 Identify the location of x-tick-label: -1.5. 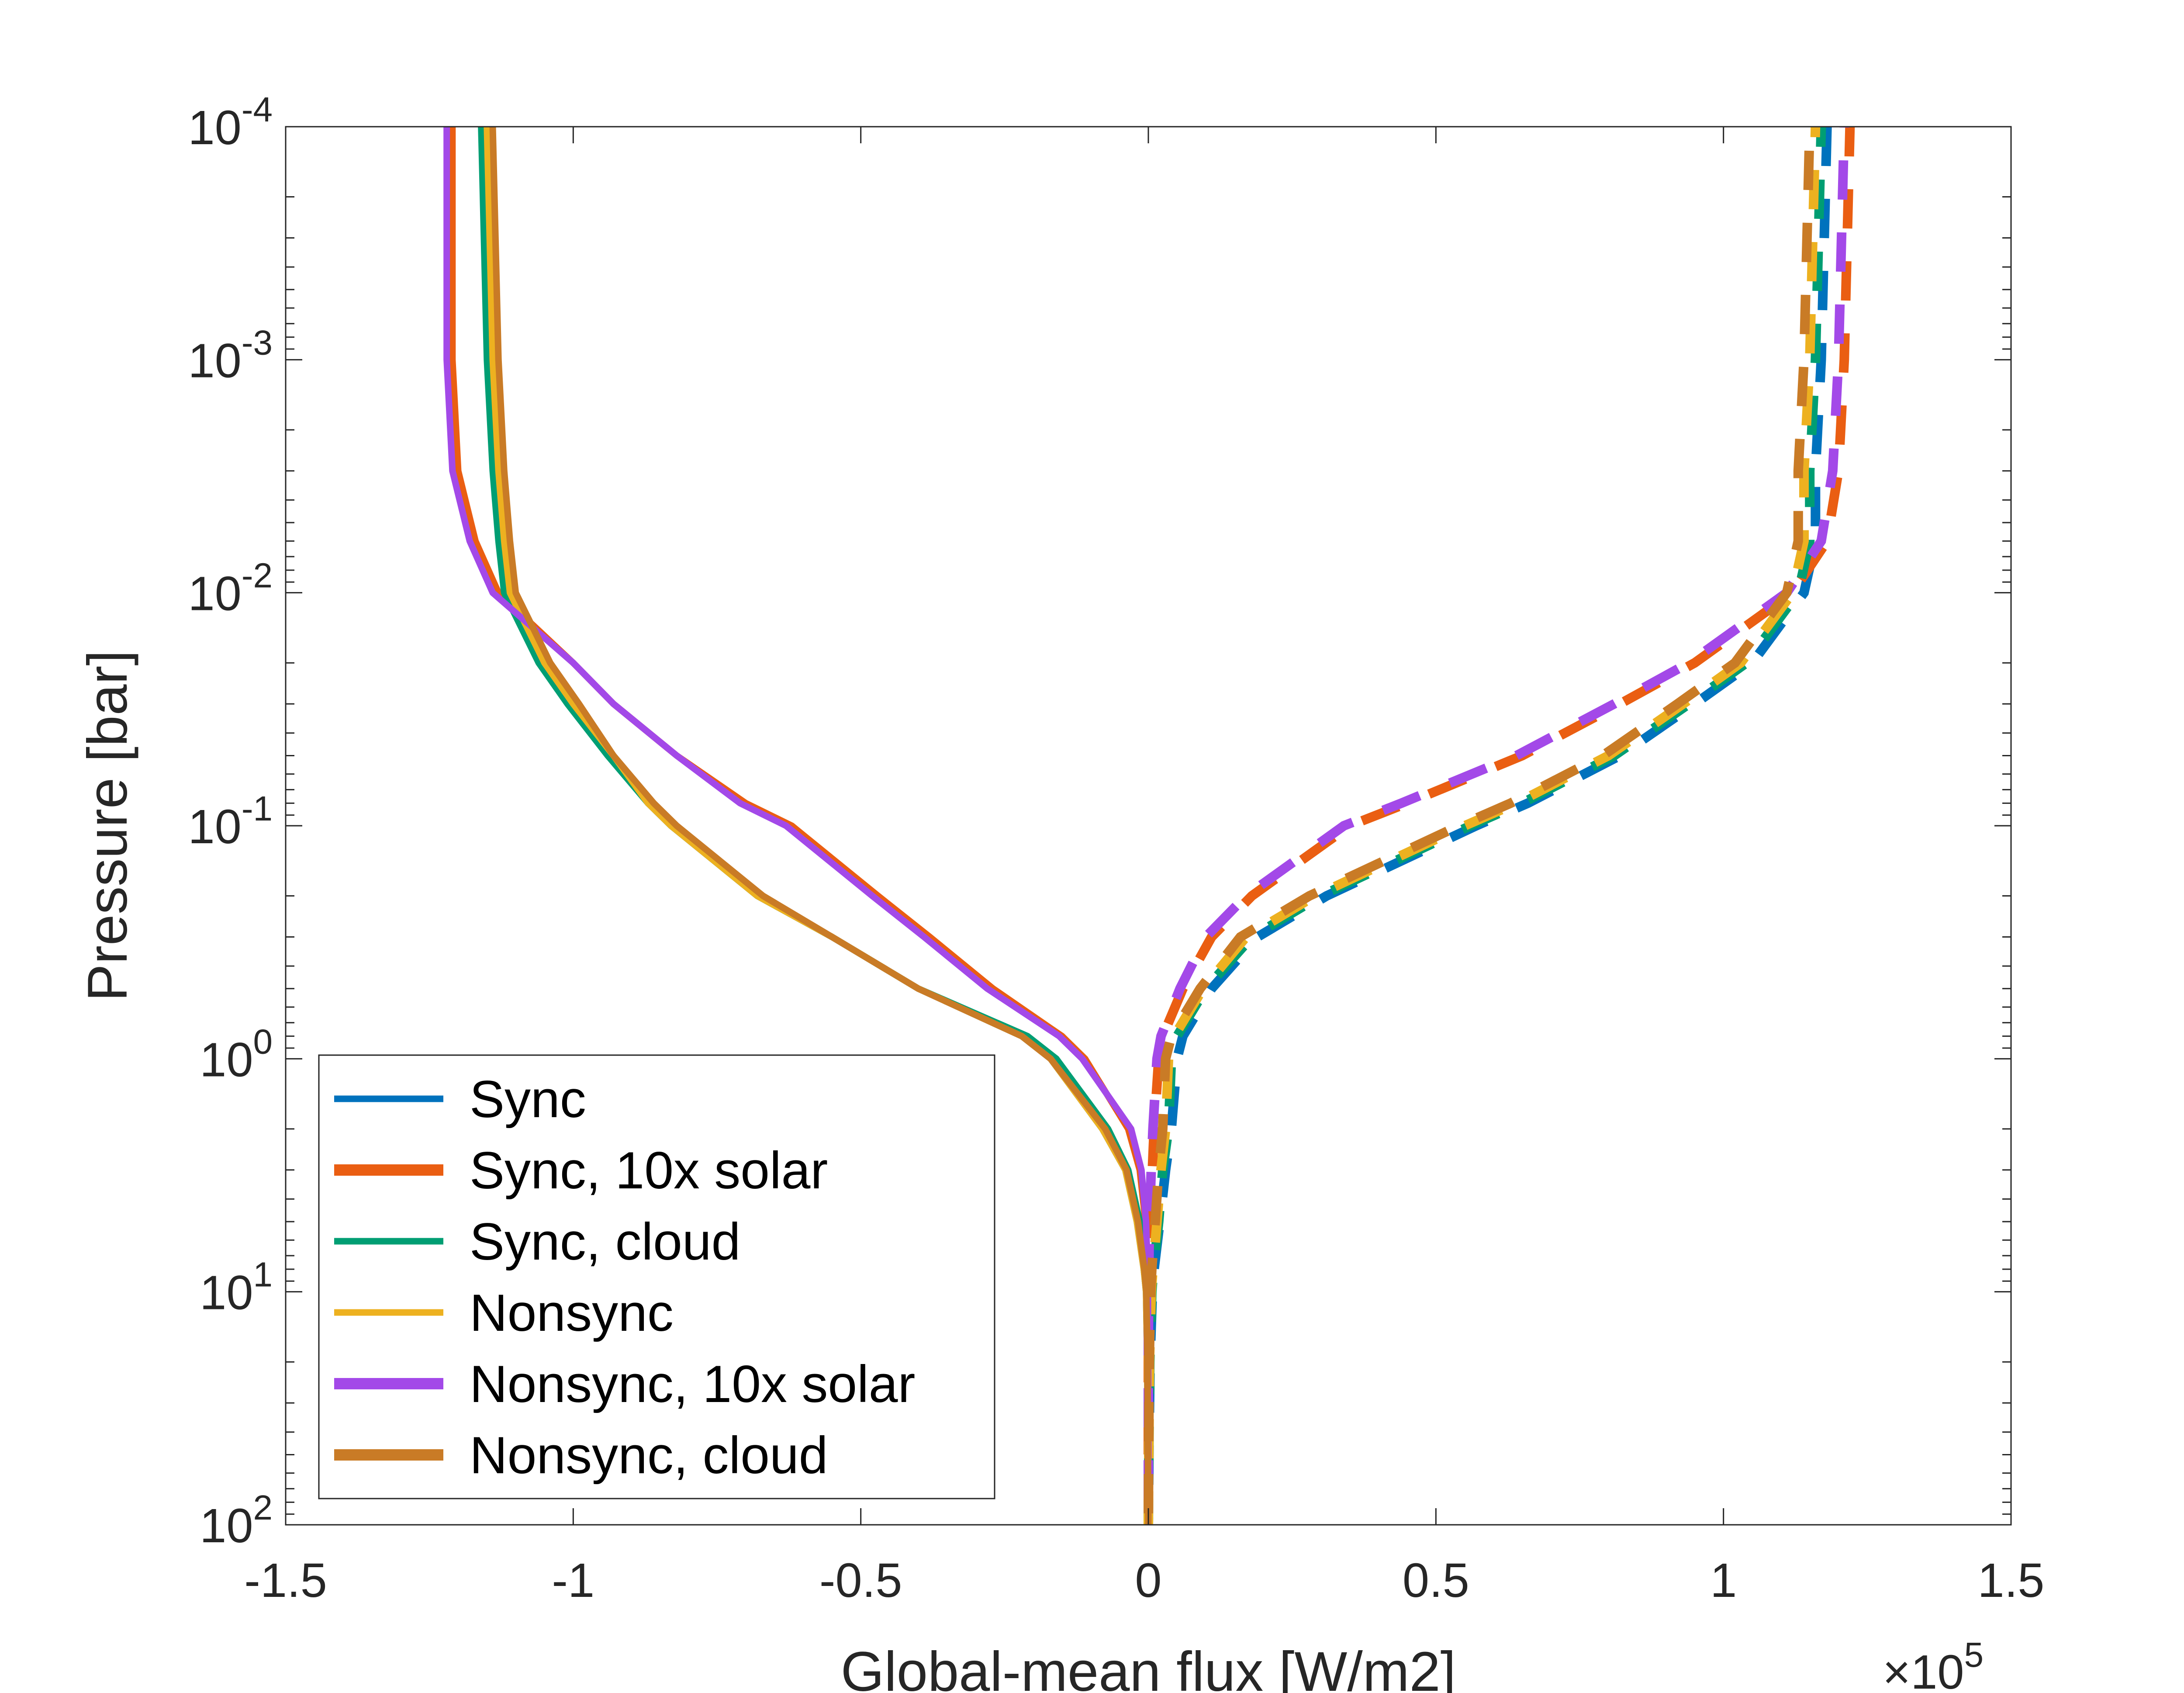
(285, 1580).